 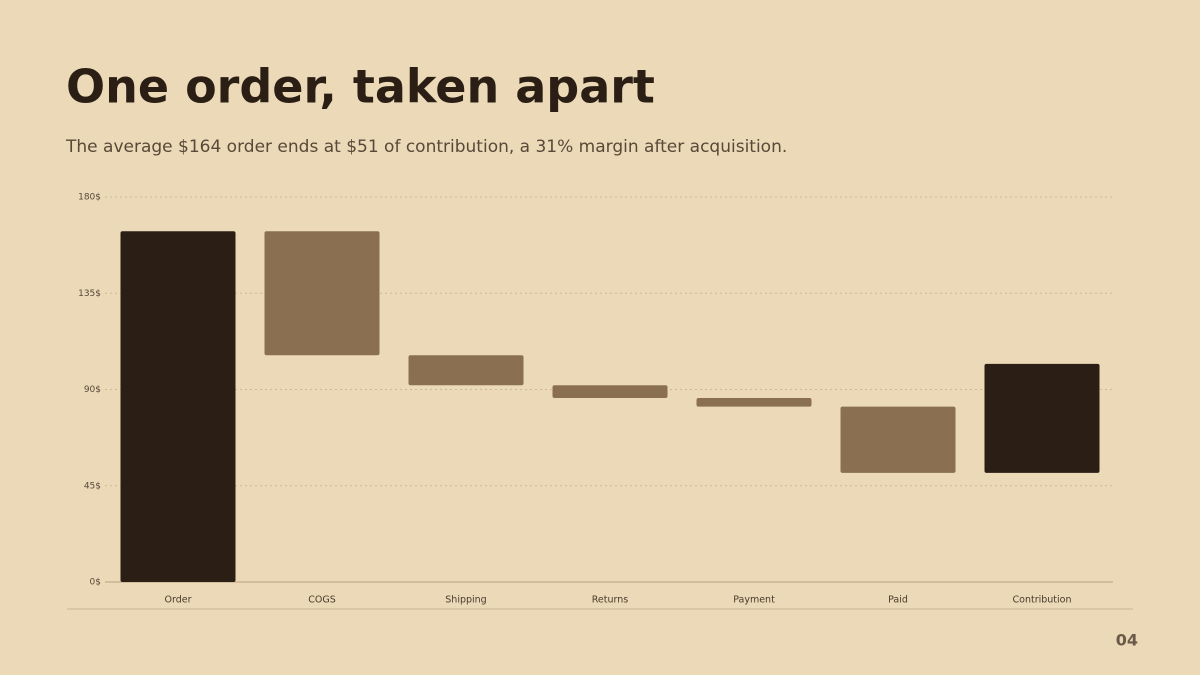 What do you see at coordinates (360, 87) in the screenshot?
I see `chart-title: One order, taken apart` at bounding box center [360, 87].